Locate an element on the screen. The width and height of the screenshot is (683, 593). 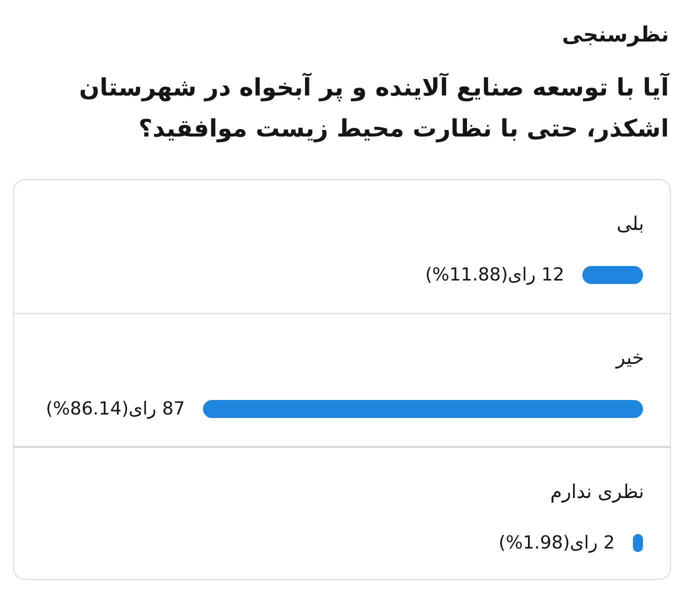
data-label: 2 رای(1.98%) is located at coordinates (556, 543).